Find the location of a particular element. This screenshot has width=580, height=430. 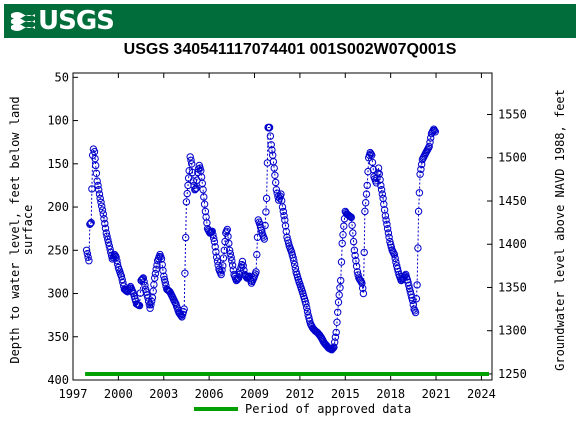

y-axis-left-label: Depth to water level, feet below land is located at coordinates (15, 229).